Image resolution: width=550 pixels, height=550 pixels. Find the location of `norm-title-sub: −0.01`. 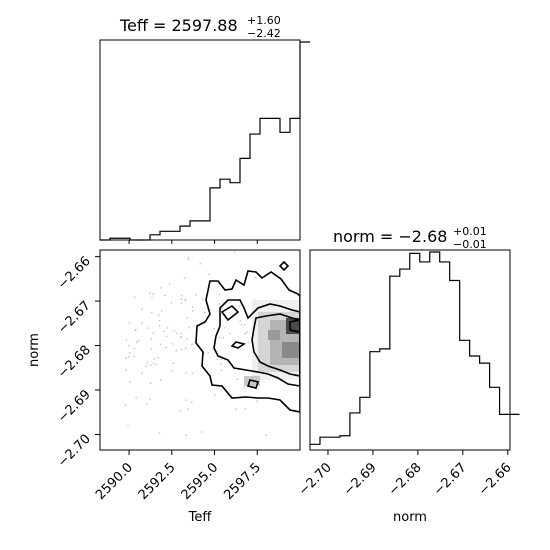

norm-title-sub: −0.01 is located at coordinates (470, 244).